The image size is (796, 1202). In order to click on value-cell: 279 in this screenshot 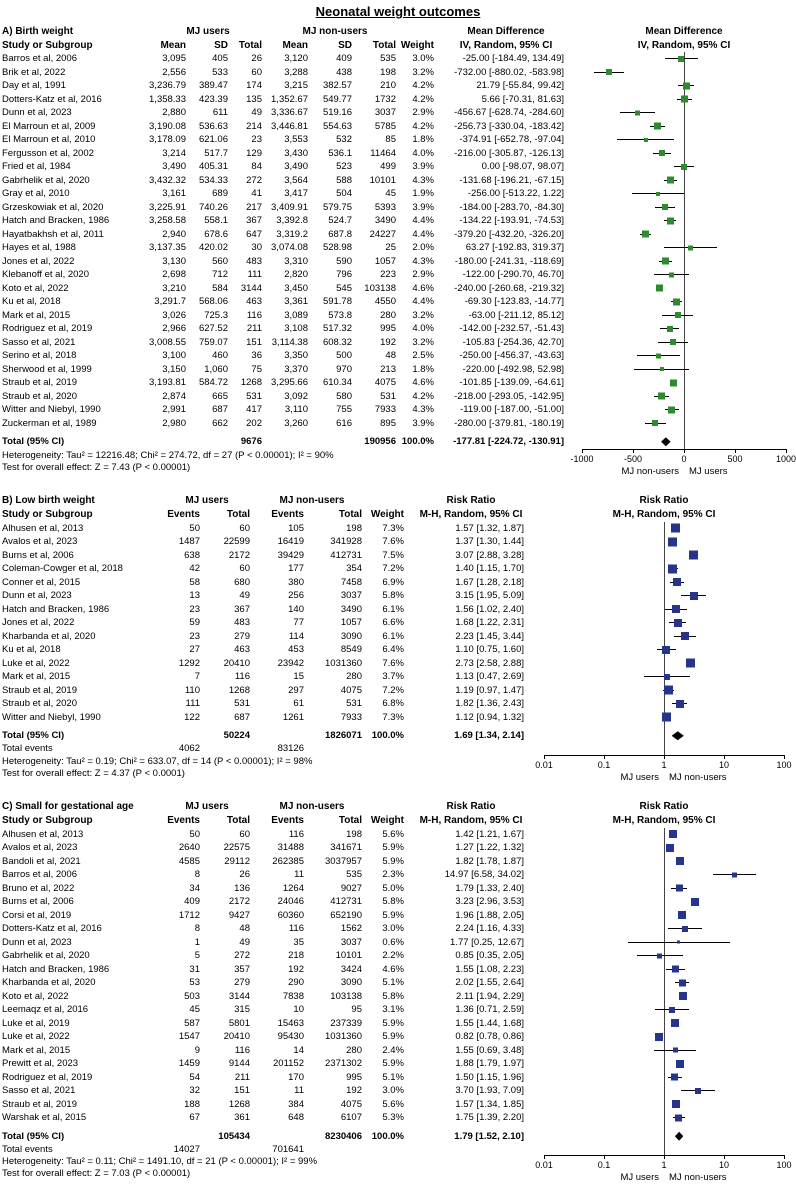, I will do `click(242, 636)`.